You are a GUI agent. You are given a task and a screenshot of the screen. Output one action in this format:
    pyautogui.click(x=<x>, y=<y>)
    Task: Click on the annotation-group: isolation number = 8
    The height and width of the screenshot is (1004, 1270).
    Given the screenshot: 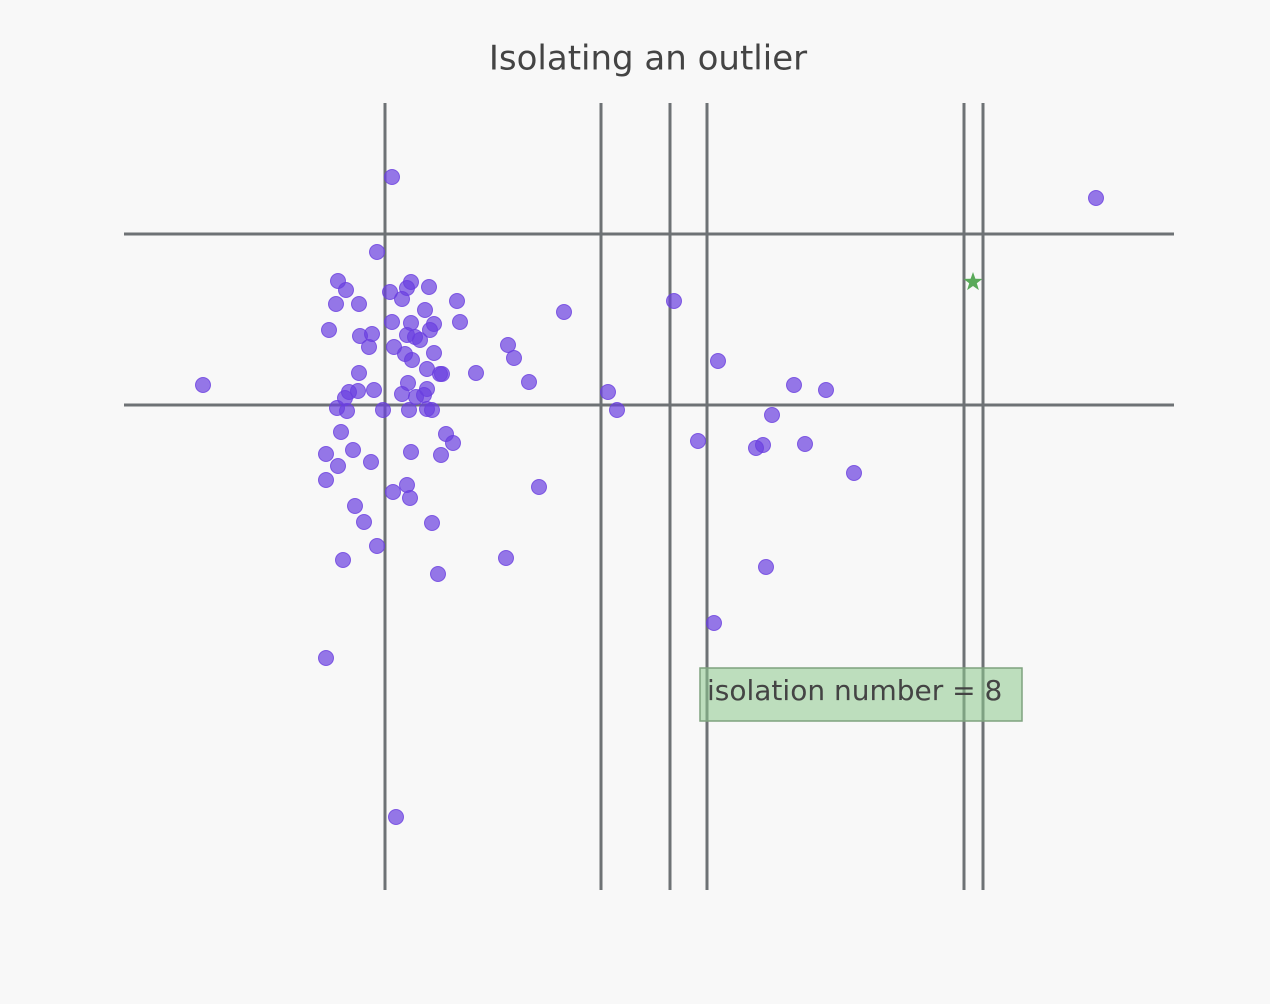 What is the action you would take?
    pyautogui.click(x=861, y=694)
    